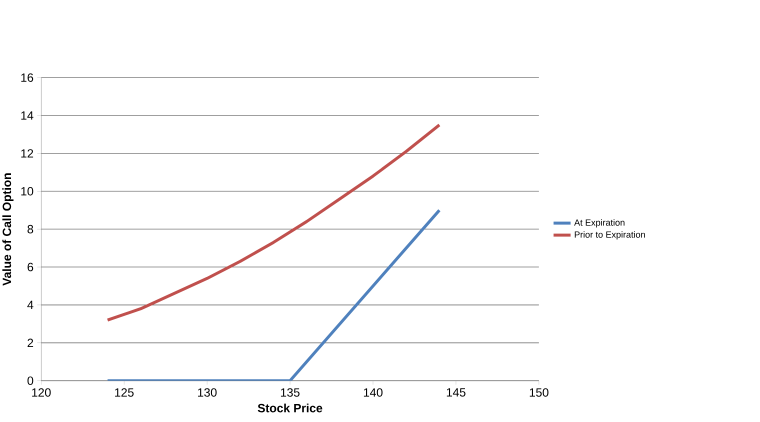 This screenshot has width=760, height=422. Describe the element at coordinates (124, 392) in the screenshot. I see `x-tick-label: 125` at that location.